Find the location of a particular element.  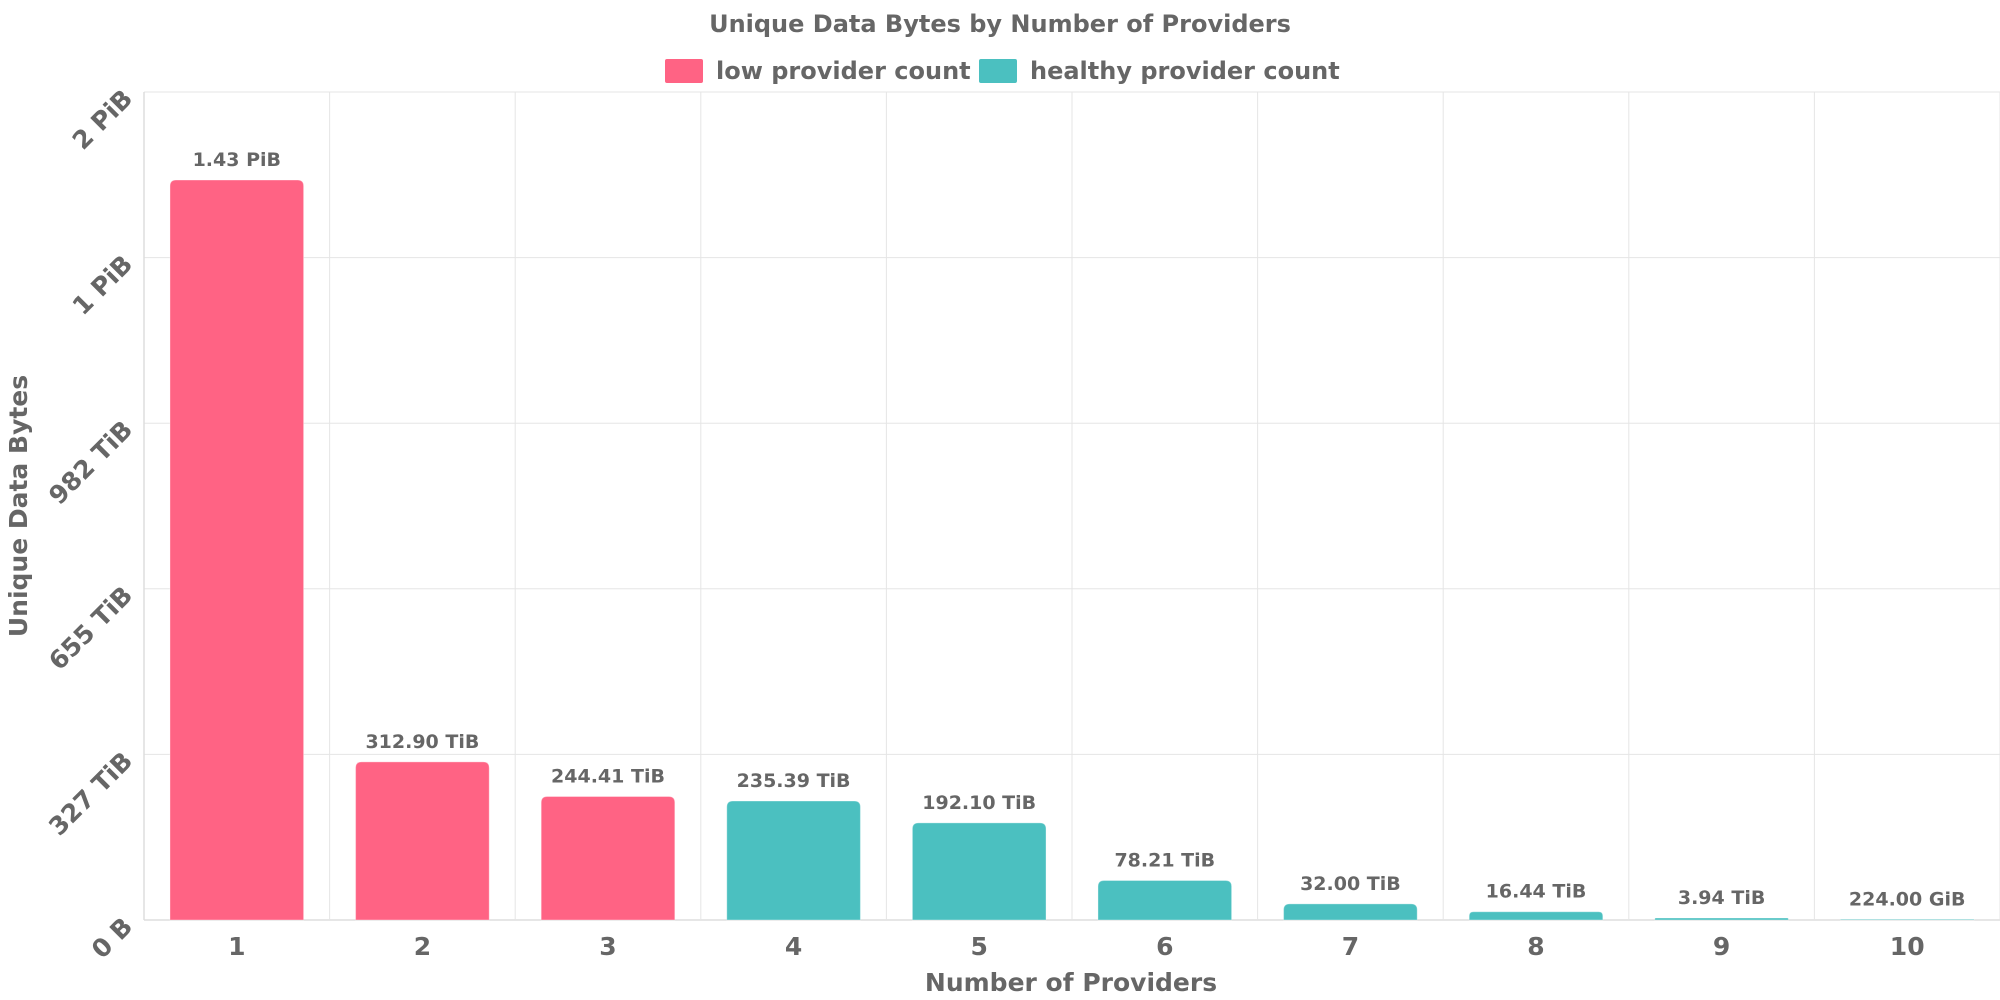

data-label-6: 78.21 TiB is located at coordinates (1164, 860).